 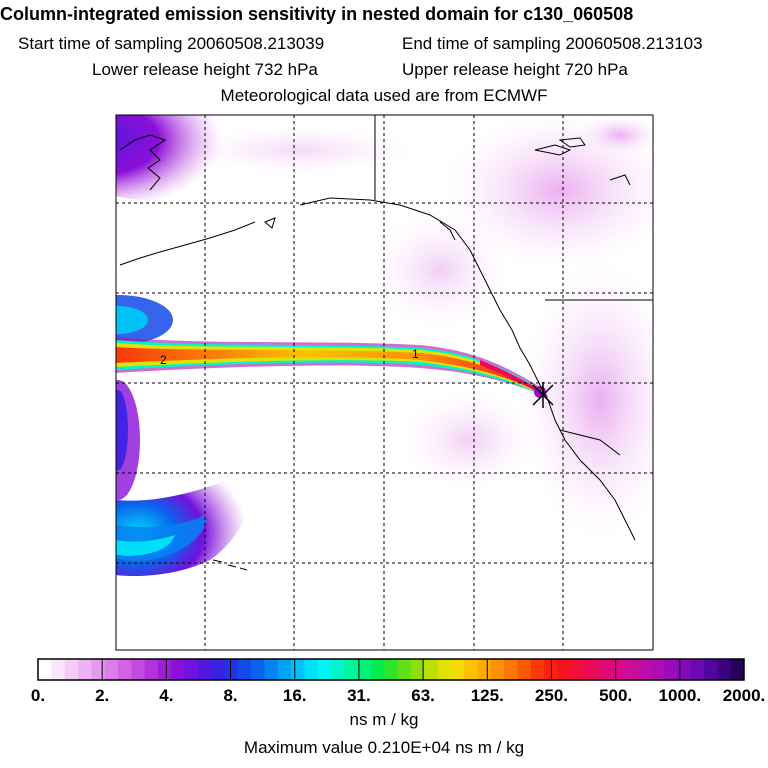 What do you see at coordinates (487, 695) in the screenshot?
I see `color-bar-tick-label: 125.` at bounding box center [487, 695].